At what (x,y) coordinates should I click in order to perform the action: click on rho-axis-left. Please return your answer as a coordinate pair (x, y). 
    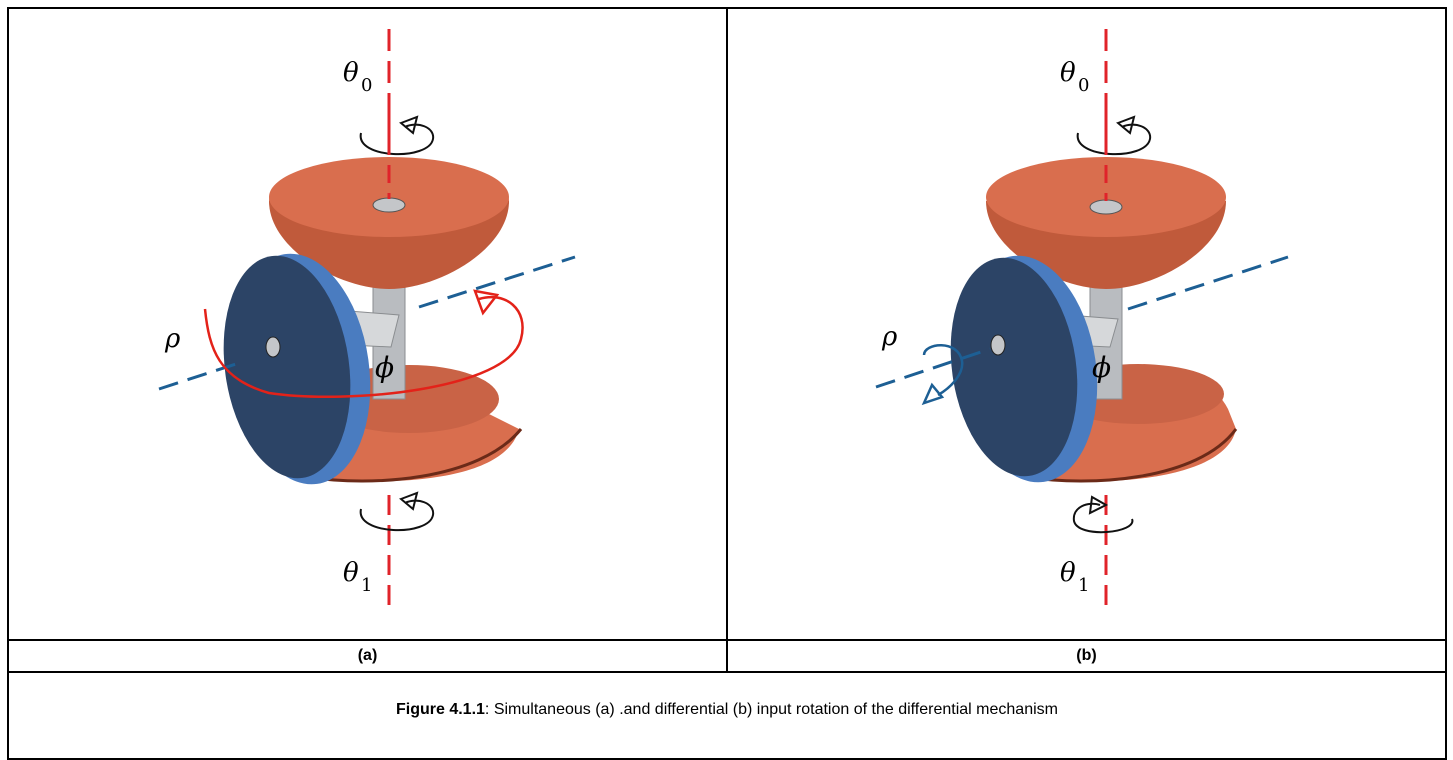
    Looking at the image, I should click on (933, 368).